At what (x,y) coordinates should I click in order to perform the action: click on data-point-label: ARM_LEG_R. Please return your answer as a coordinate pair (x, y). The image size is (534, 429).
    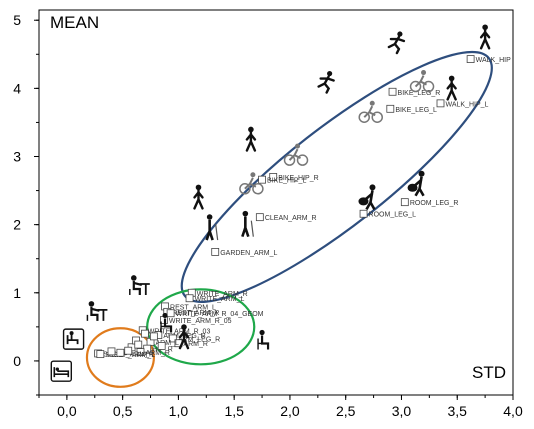
    Looking at the image, I should click on (199, 339).